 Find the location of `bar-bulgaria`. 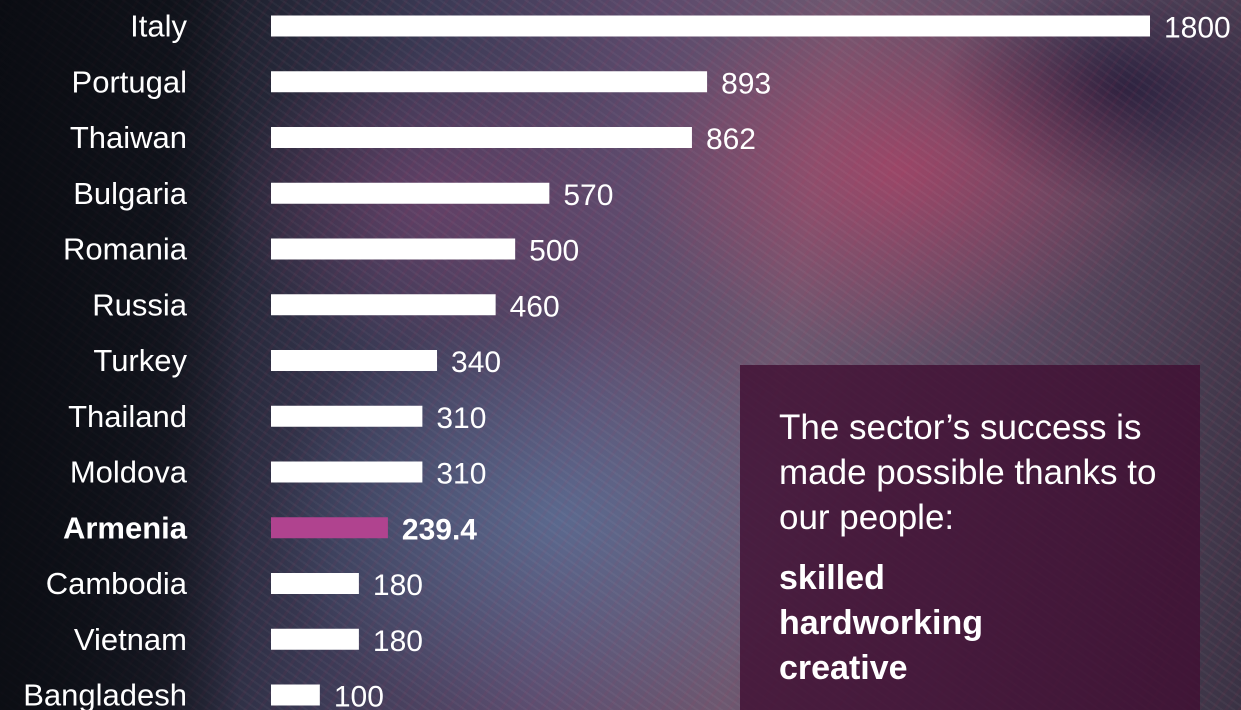

bar-bulgaria is located at coordinates (410, 193).